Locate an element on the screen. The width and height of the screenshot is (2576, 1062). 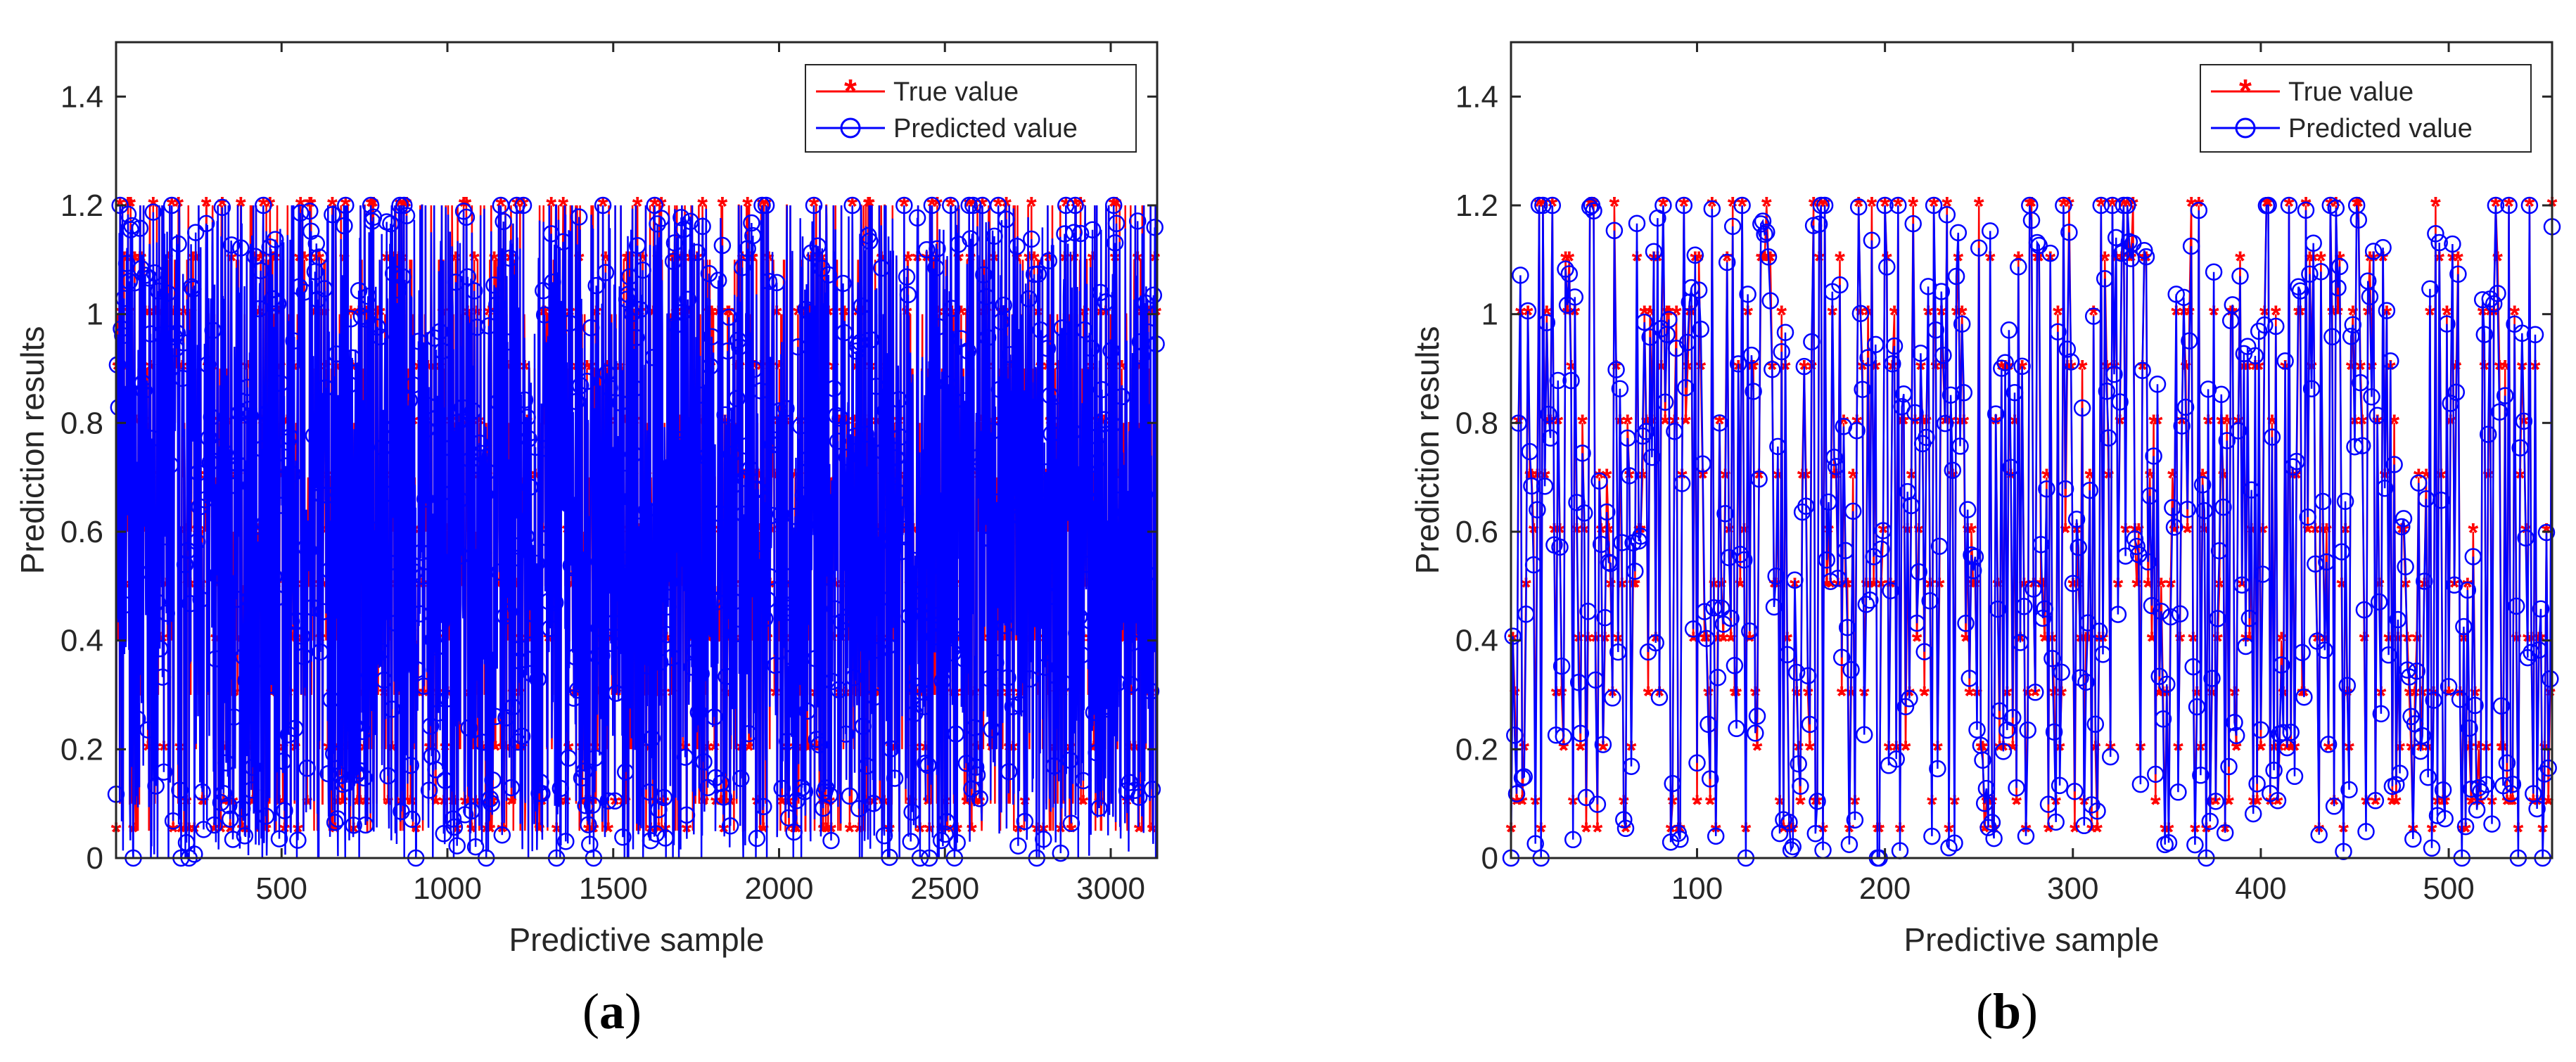
panel-a-caption-close: ) is located at coordinates (633, 1011).